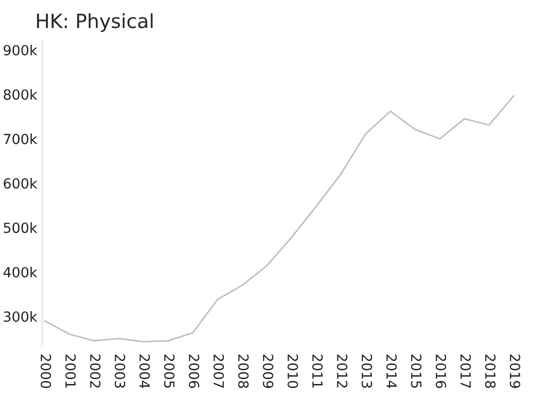  I want to click on x-tick-label: 2013, so click(367, 371).